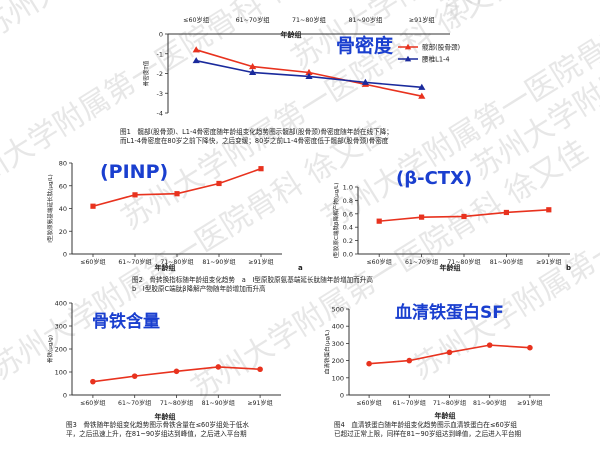 The height and width of the screenshot is (450, 600). What do you see at coordinates (63, 186) in the screenshot?
I see `y-tick-label: 60` at bounding box center [63, 186].